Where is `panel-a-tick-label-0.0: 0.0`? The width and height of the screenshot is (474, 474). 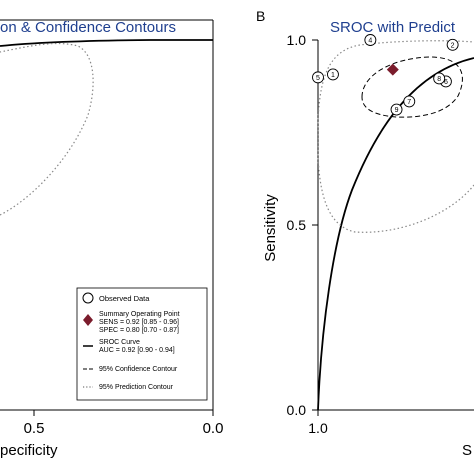 panel-a-tick-label-0.0: 0.0 is located at coordinates (213, 428).